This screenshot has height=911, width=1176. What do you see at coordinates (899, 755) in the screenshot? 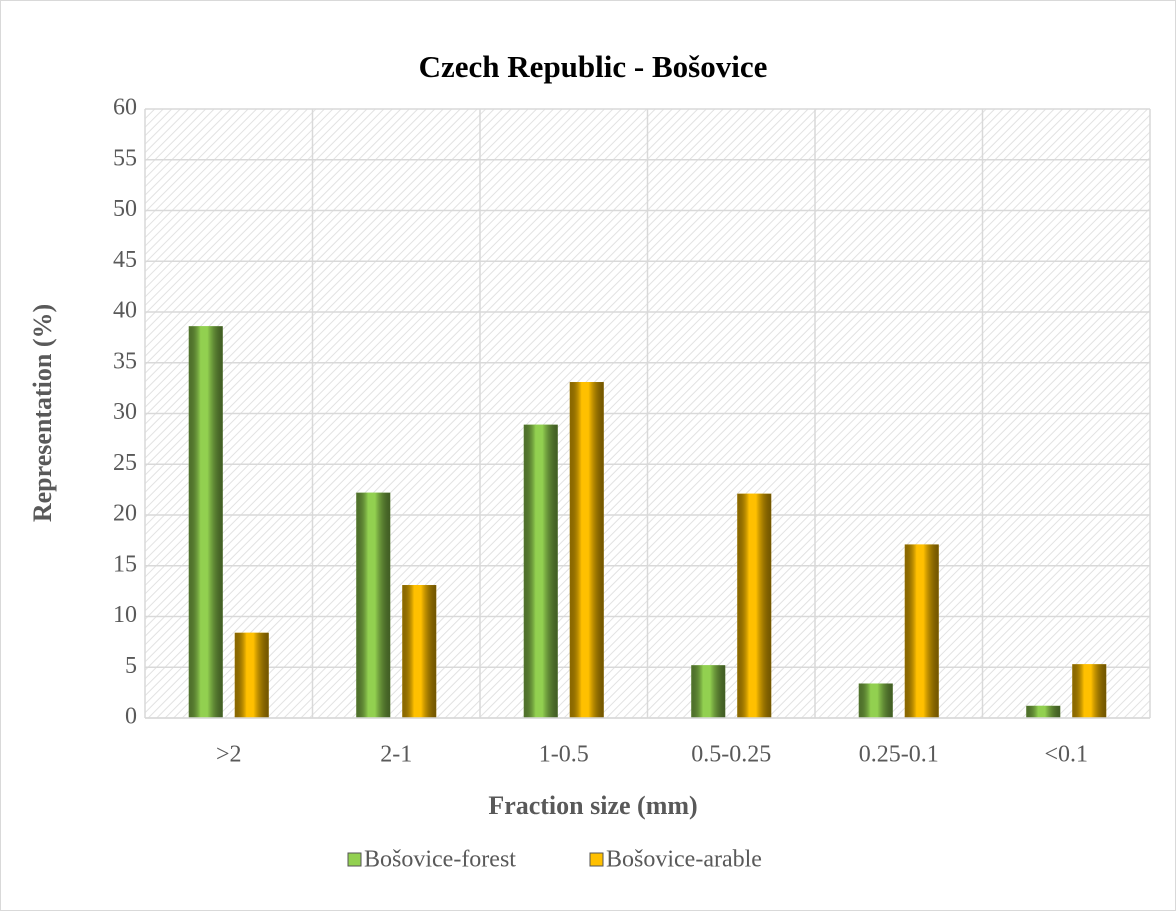
I see `x-tick-label: 0.25-0.1` at bounding box center [899, 755].